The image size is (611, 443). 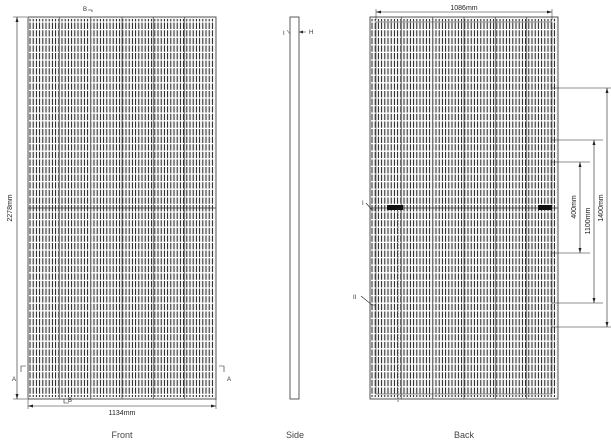 I want to click on front-height-label: 2278mm, so click(x=10, y=207).